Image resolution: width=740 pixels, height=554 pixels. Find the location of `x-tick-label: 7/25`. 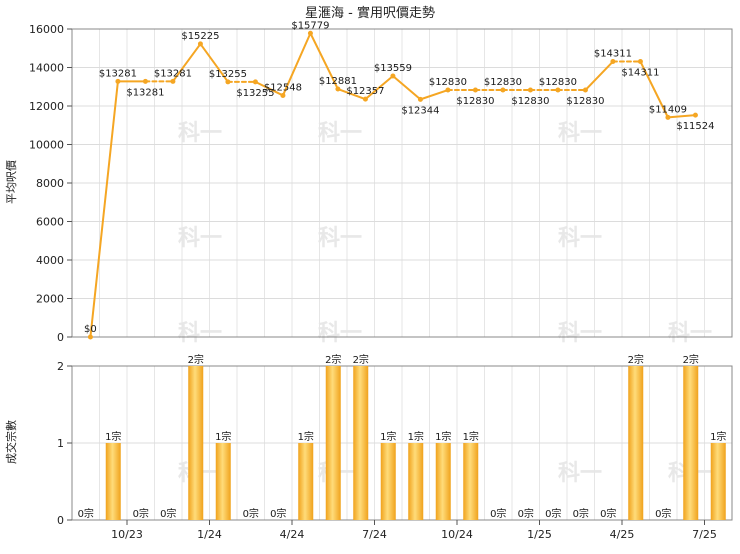

x-tick-label: 7/25 is located at coordinates (704, 534).